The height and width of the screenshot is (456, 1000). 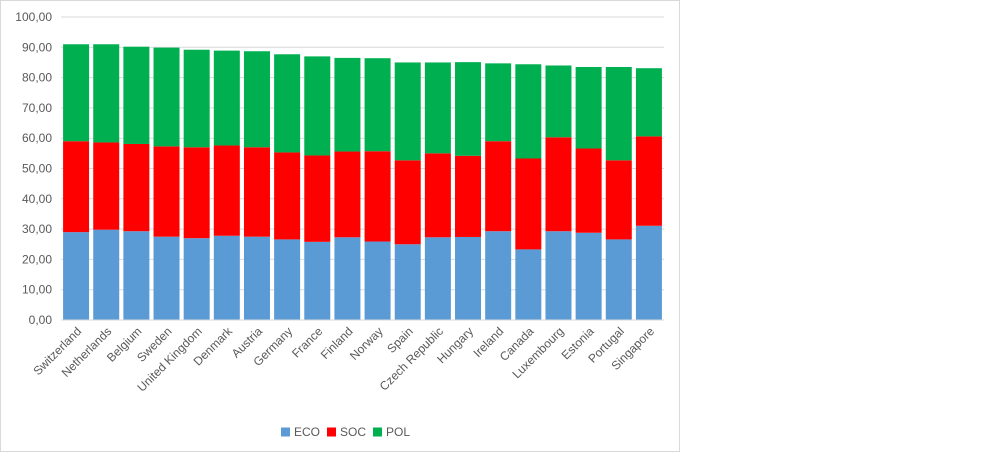 I want to click on legend-label: ECO, so click(x=307, y=432).